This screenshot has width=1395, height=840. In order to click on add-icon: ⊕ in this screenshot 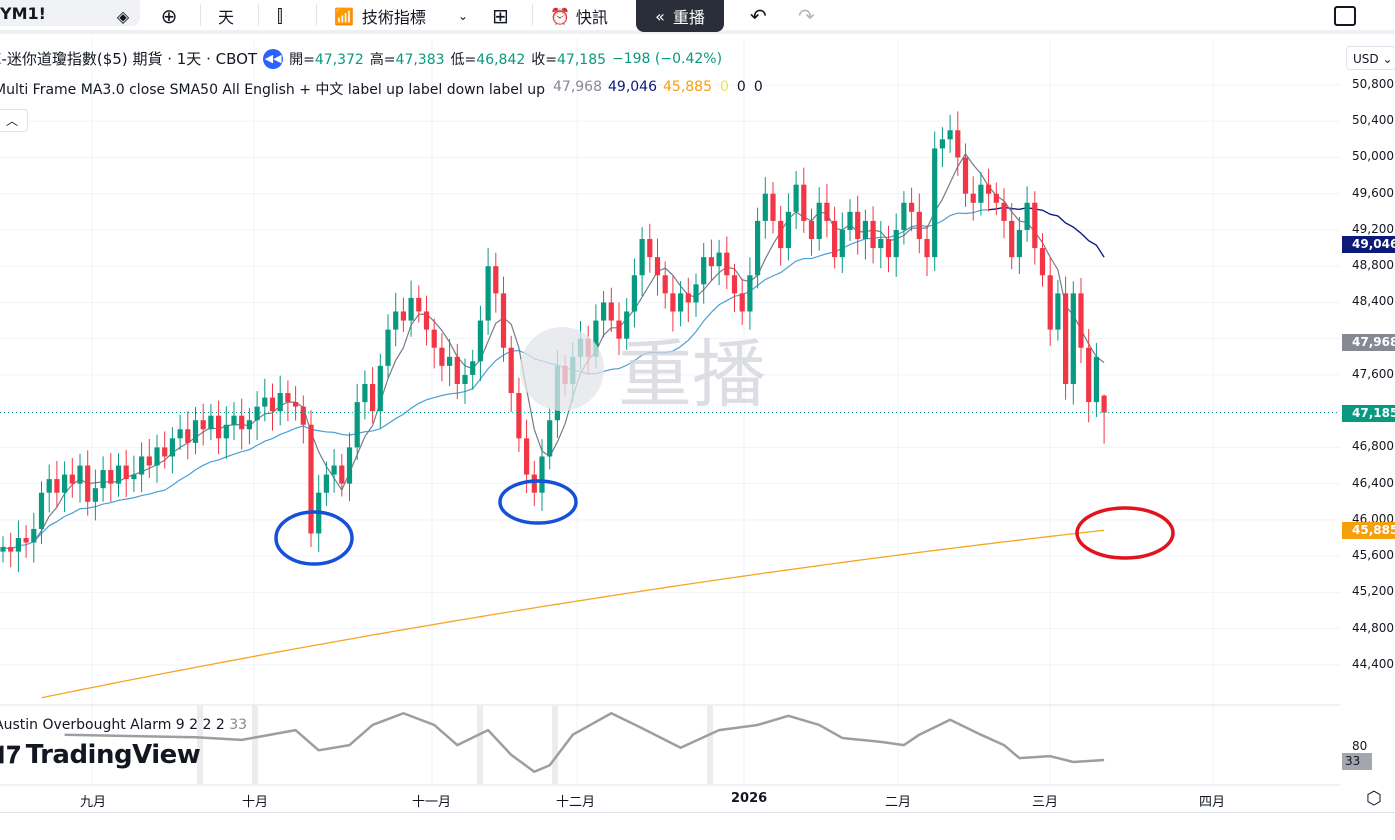, I will do `click(169, 16)`.